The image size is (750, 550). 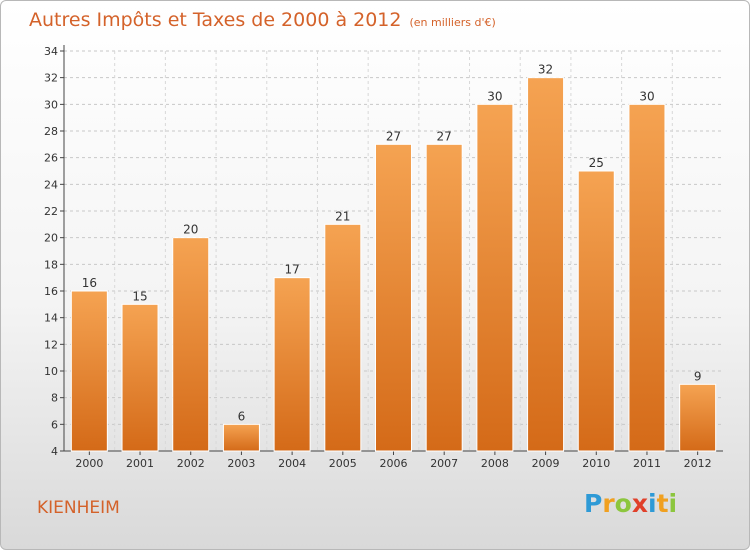 What do you see at coordinates (444, 463) in the screenshot?
I see `x-tick-label: 2007` at bounding box center [444, 463].